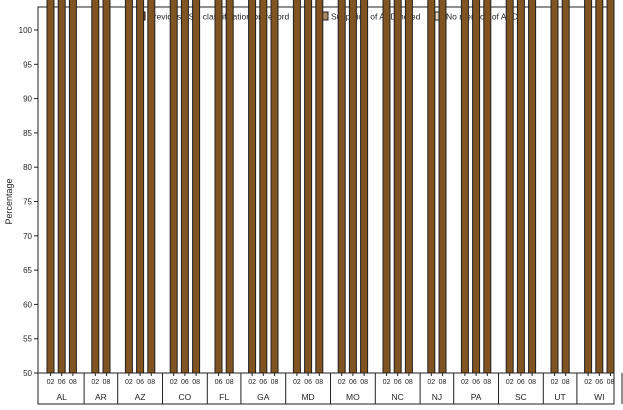 The width and height of the screenshot is (623, 410). What do you see at coordinates (27, 133) in the screenshot?
I see `y-tick-label: 85` at bounding box center [27, 133].